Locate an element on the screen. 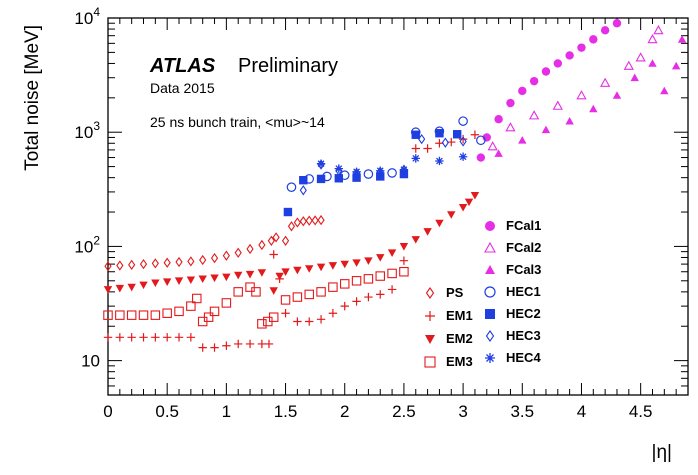 The height and width of the screenshot is (475, 698). legend-label-em2: EM2 is located at coordinates (459, 338).